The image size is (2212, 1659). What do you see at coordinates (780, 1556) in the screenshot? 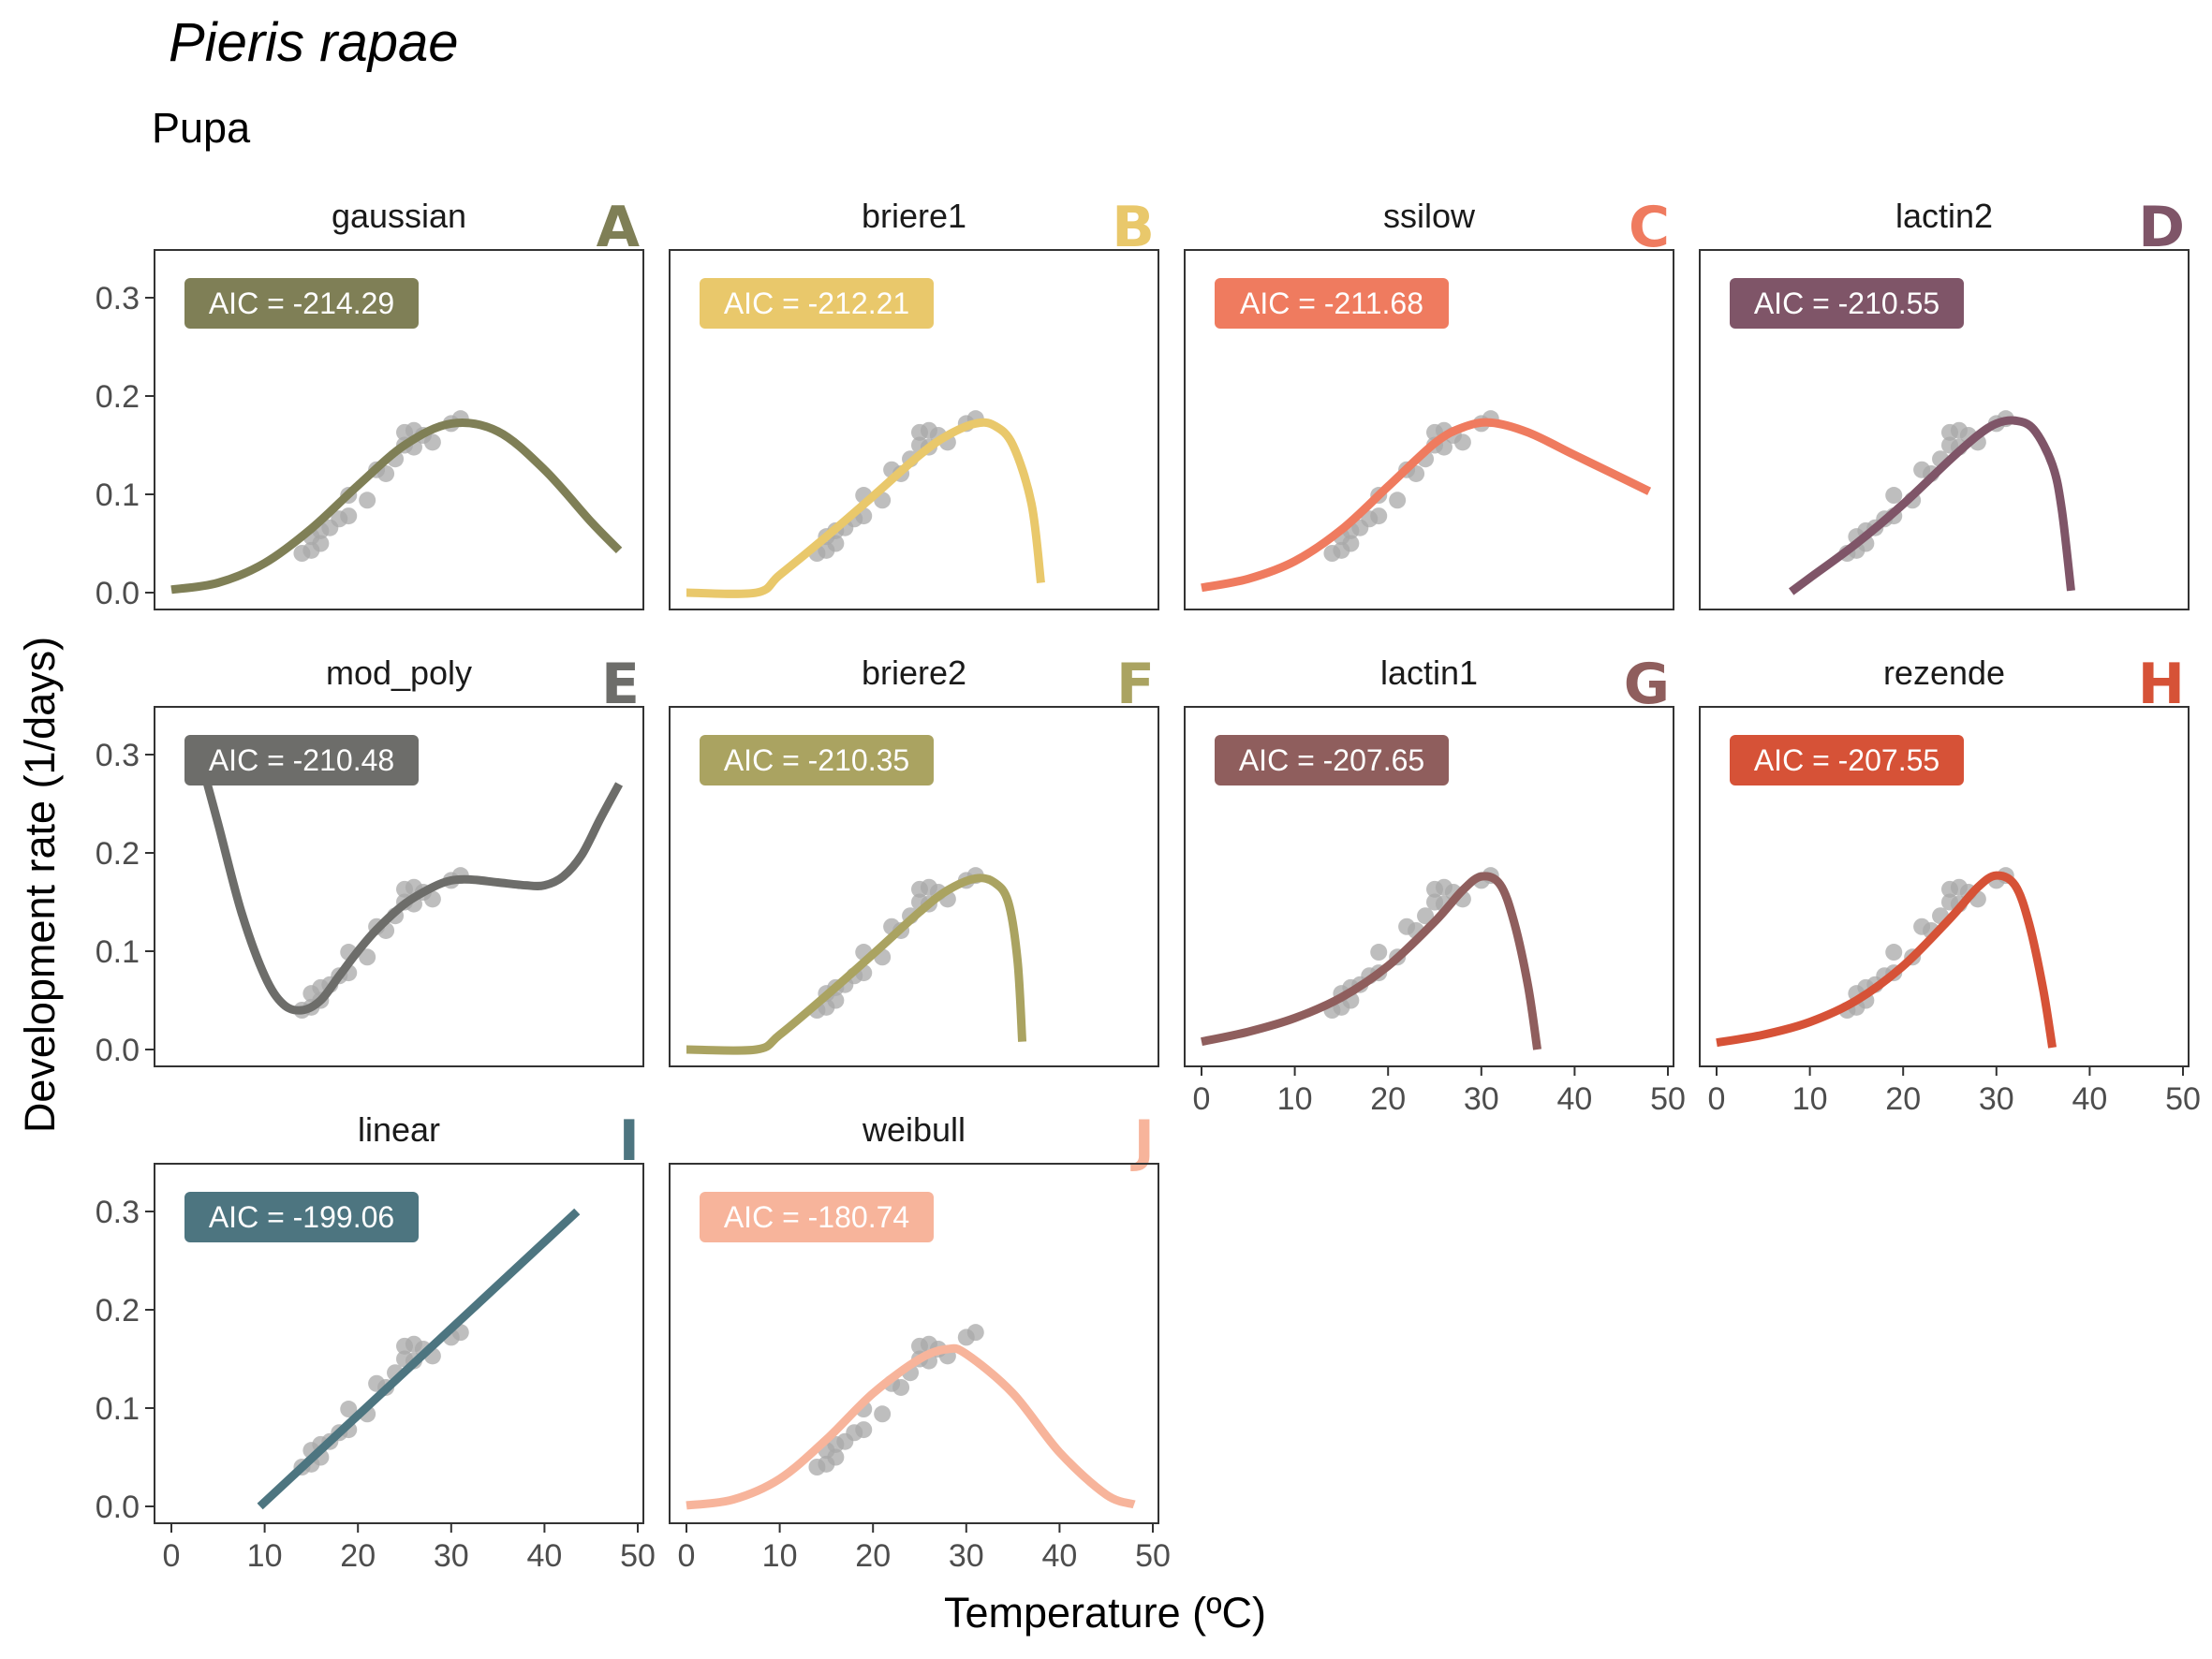
I see `x-tick-label: 10` at bounding box center [780, 1556].